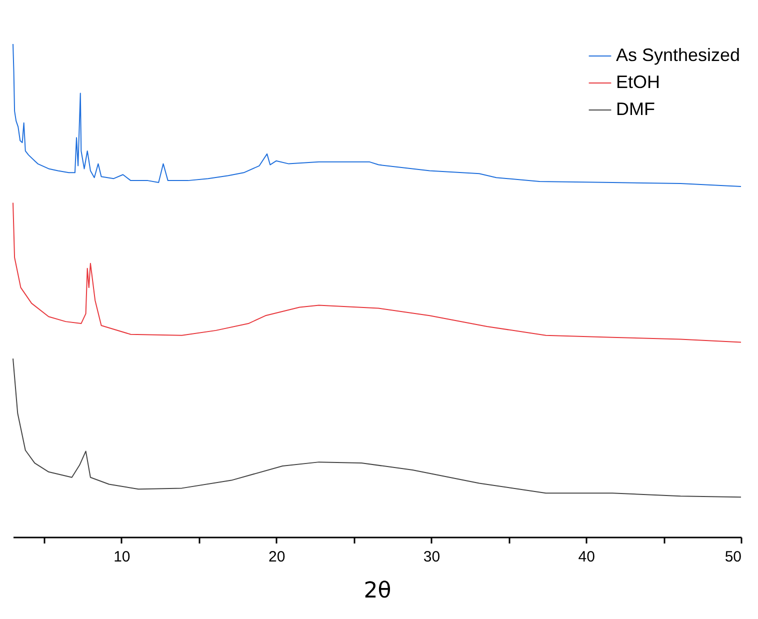 Image resolution: width=758 pixels, height=619 pixels. Describe the element at coordinates (638, 82) in the screenshot. I see `legend-label: EtOH` at that location.